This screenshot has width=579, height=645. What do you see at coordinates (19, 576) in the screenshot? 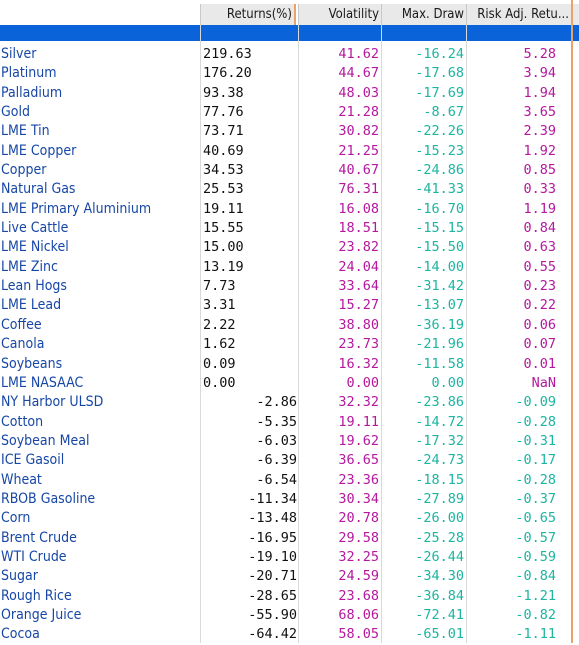
I see `commodity-name: Sugar` at bounding box center [19, 576].